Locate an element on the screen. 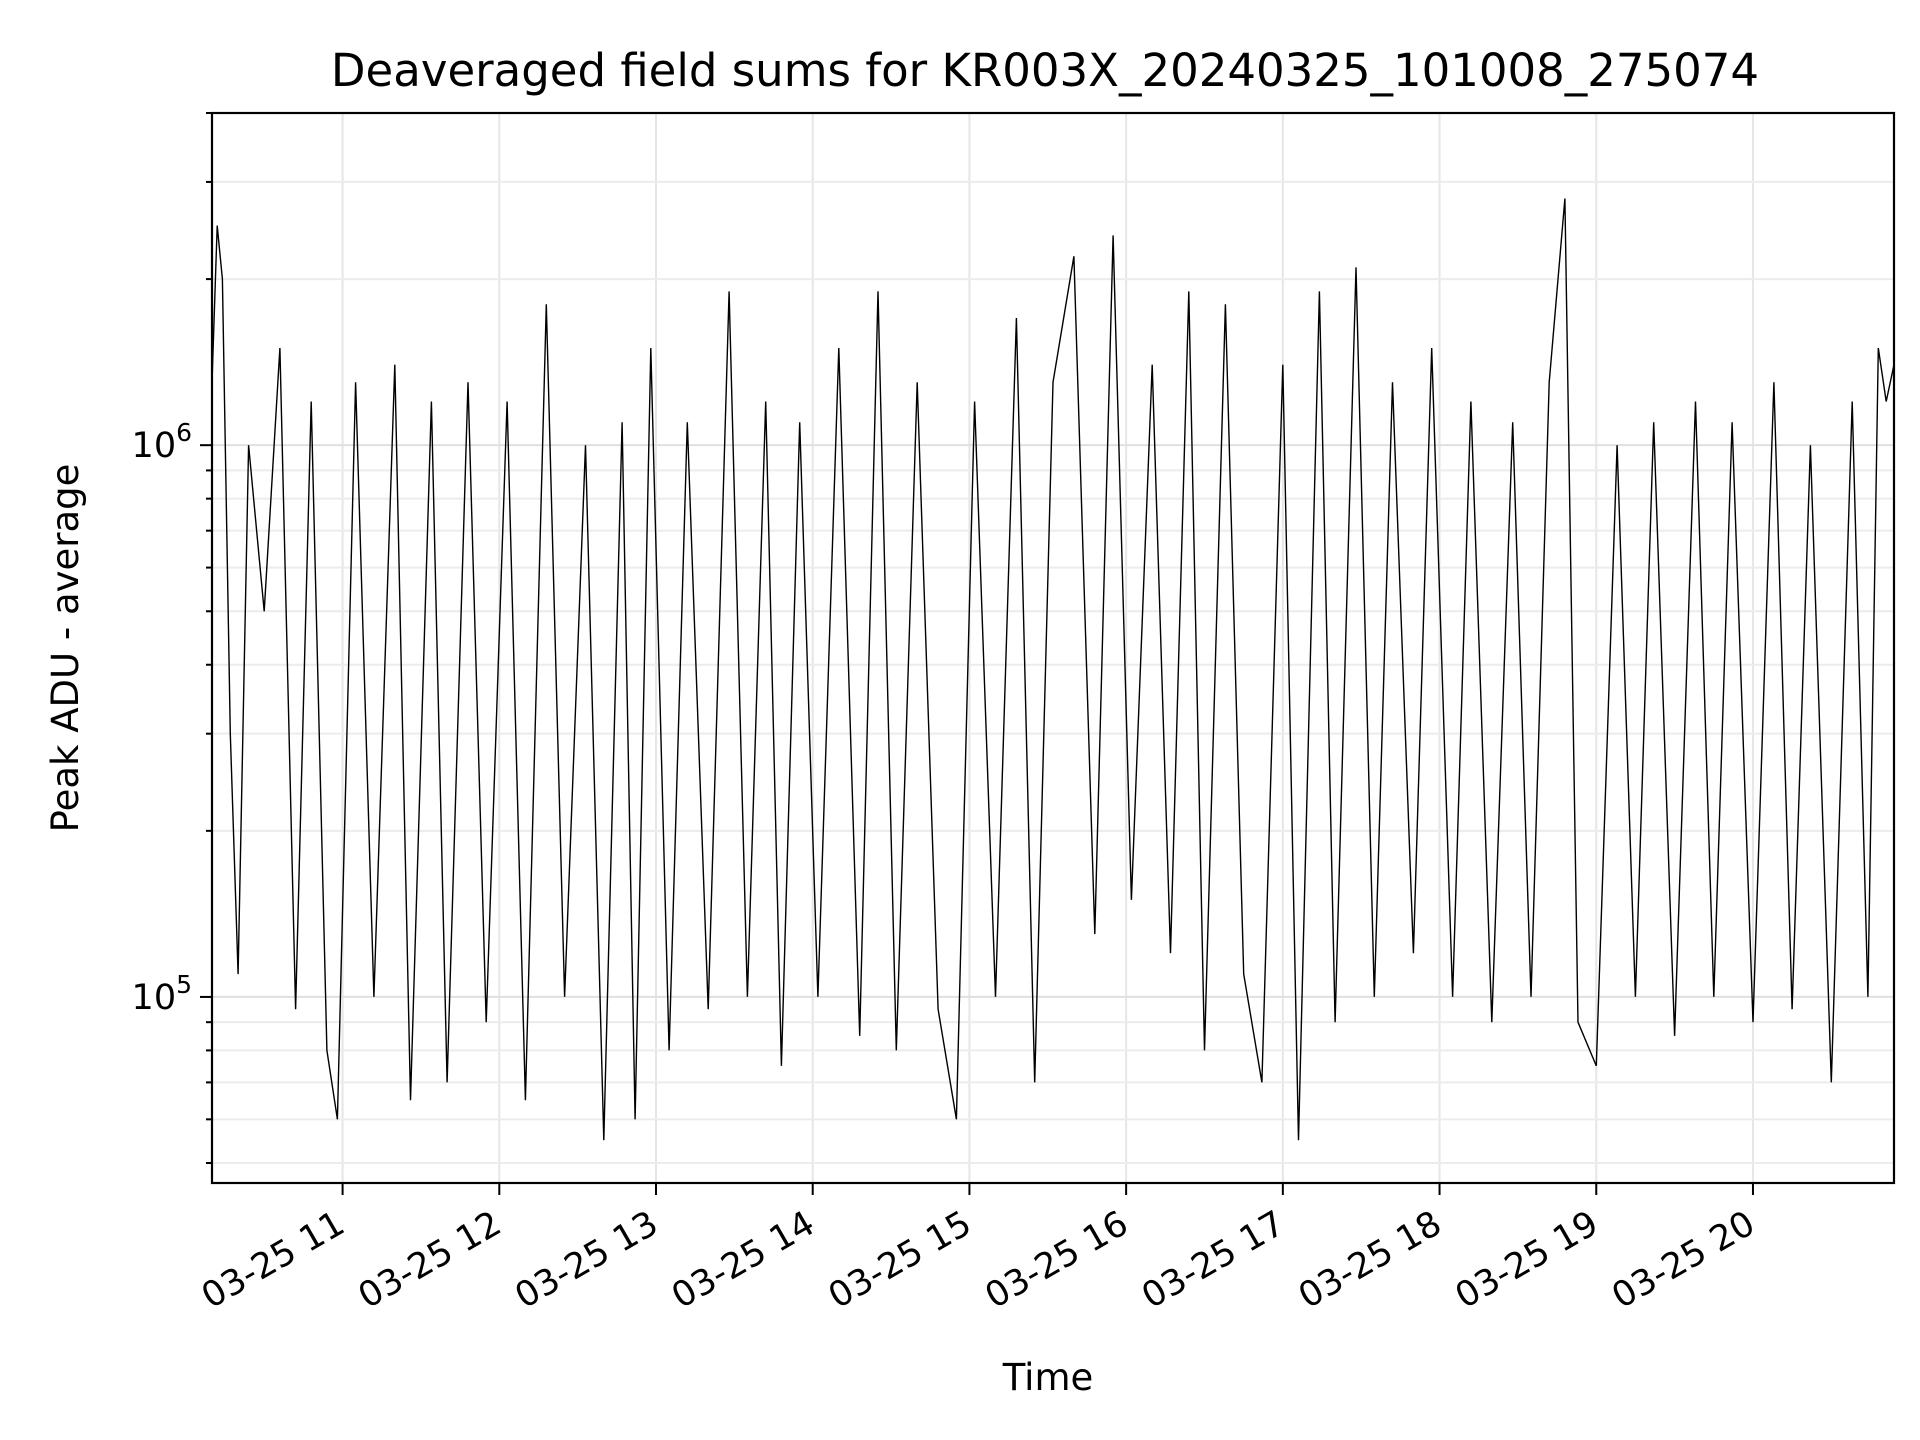  y-tick-label: 10⁶ is located at coordinates (162, 442).